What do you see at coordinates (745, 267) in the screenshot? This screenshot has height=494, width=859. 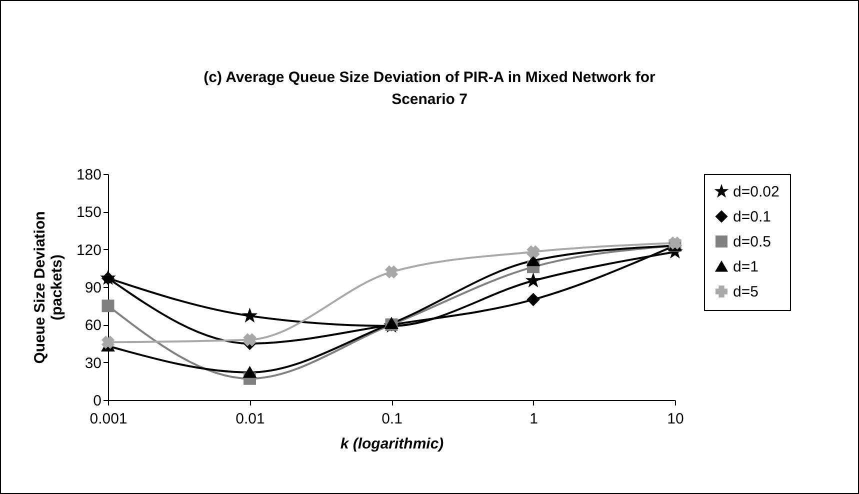 I see `legend-label: d=1` at bounding box center [745, 267].